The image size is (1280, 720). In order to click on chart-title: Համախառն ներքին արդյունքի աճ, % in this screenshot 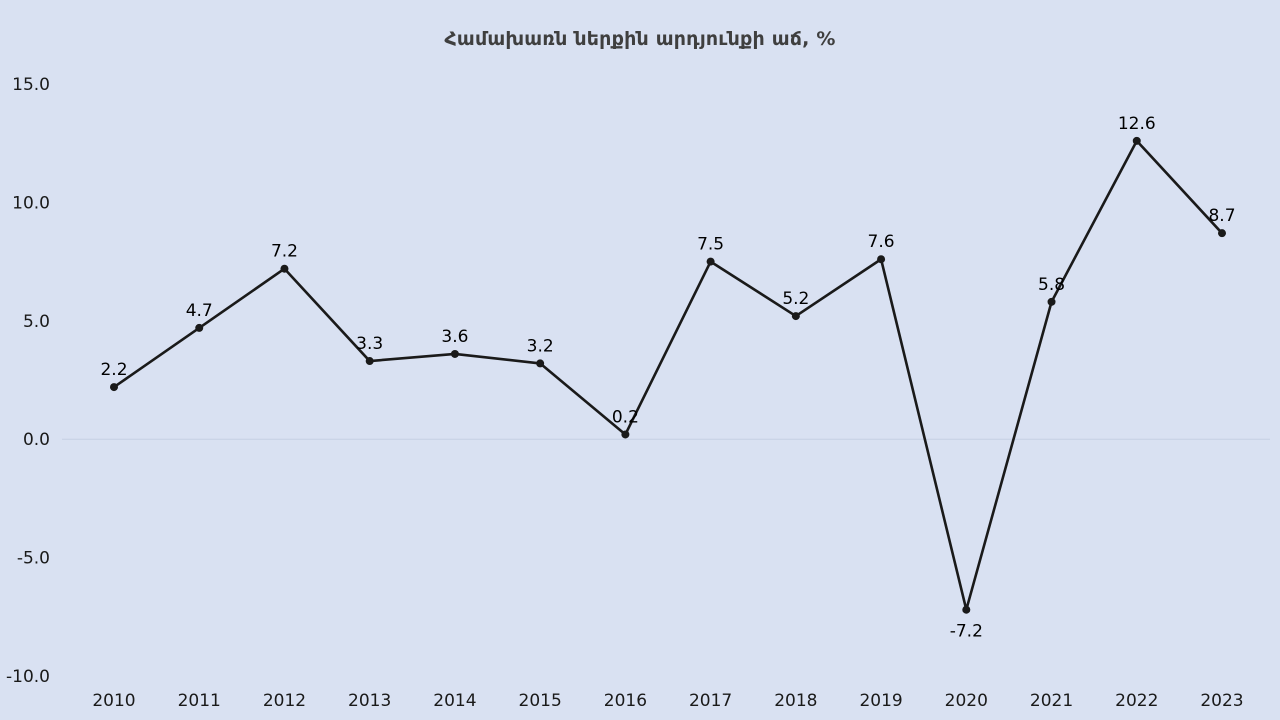, I will do `click(640, 39)`.